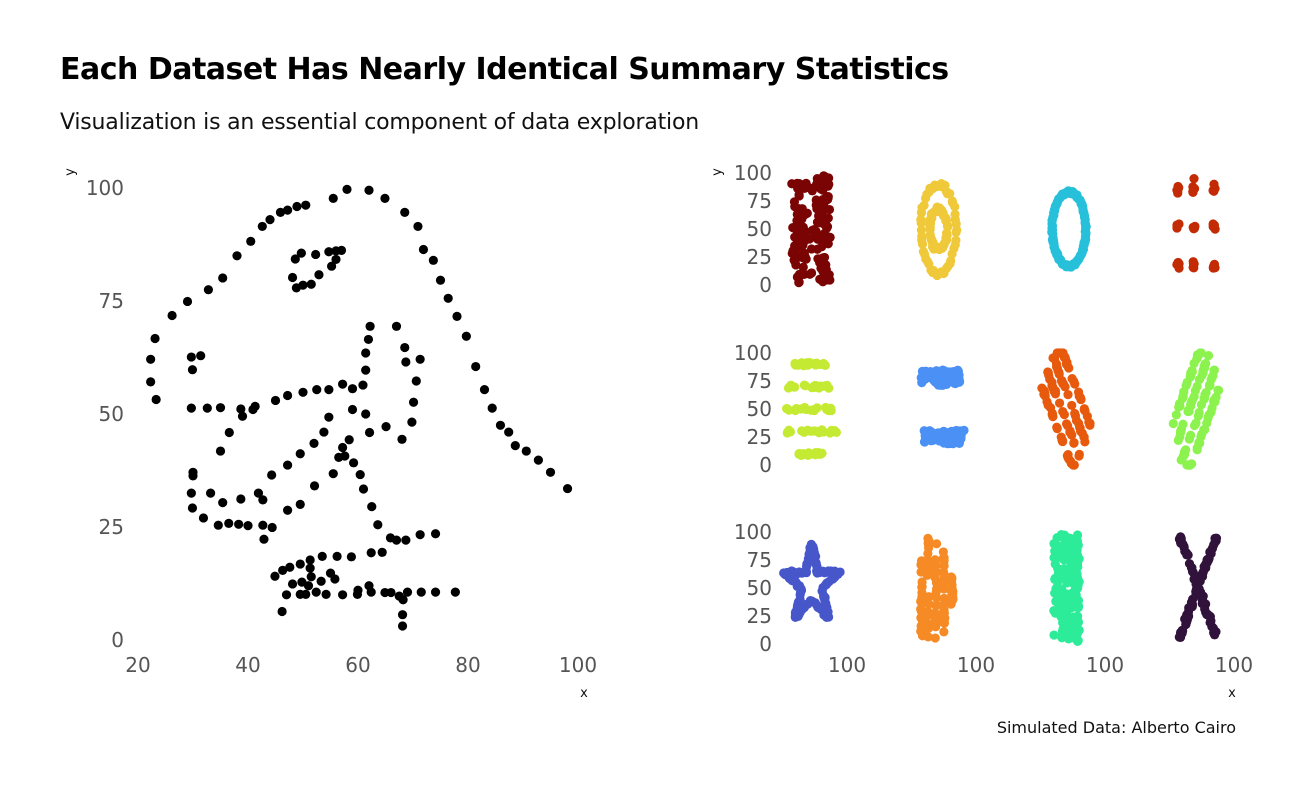 This screenshot has height=800, width=1296. What do you see at coordinates (759, 437) in the screenshot?
I see `panel-y-tick: 25` at bounding box center [759, 437].